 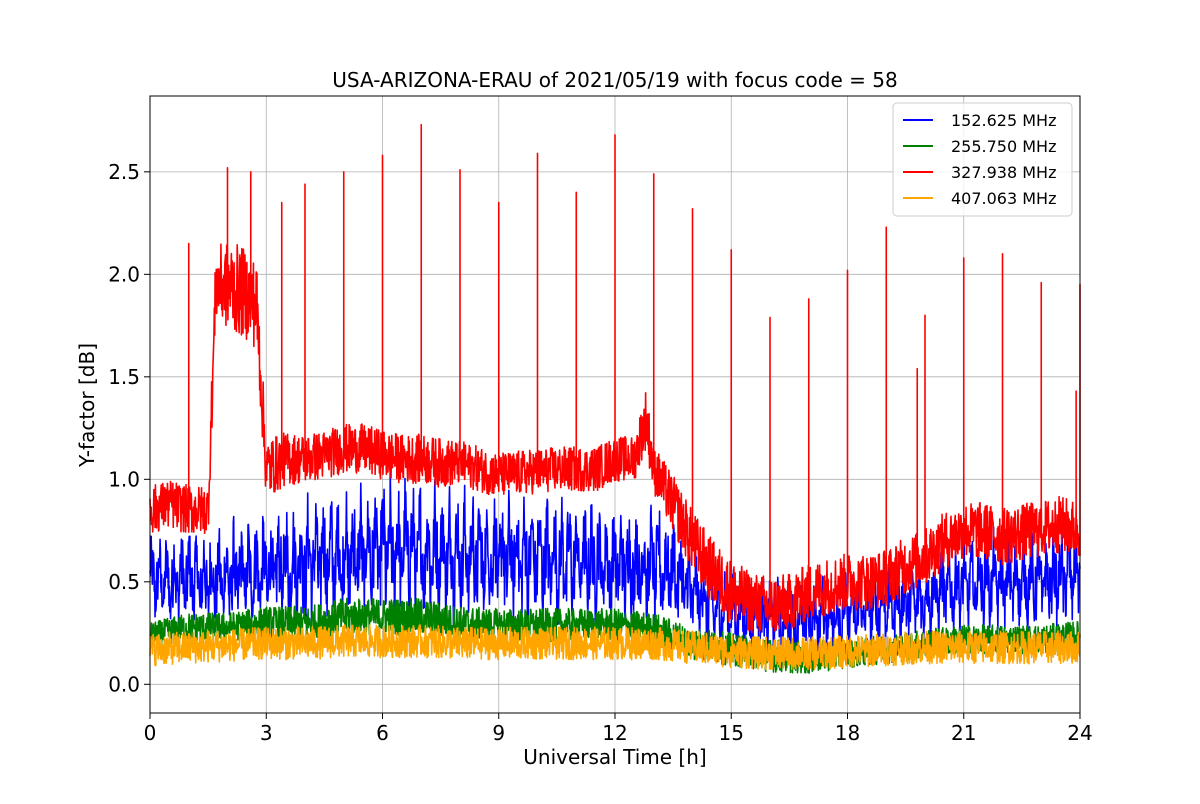 What do you see at coordinates (1003, 172) in the screenshot?
I see `legend-label-series-3: 327.938 MHz` at bounding box center [1003, 172].